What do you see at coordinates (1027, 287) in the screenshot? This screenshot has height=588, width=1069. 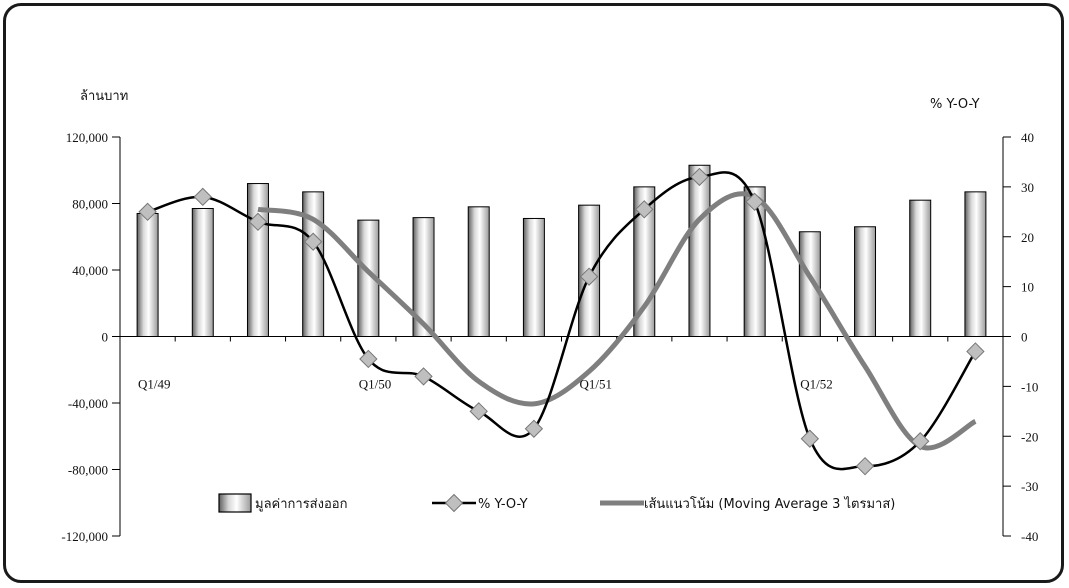 I see `right-tick-label: 10` at bounding box center [1027, 287].